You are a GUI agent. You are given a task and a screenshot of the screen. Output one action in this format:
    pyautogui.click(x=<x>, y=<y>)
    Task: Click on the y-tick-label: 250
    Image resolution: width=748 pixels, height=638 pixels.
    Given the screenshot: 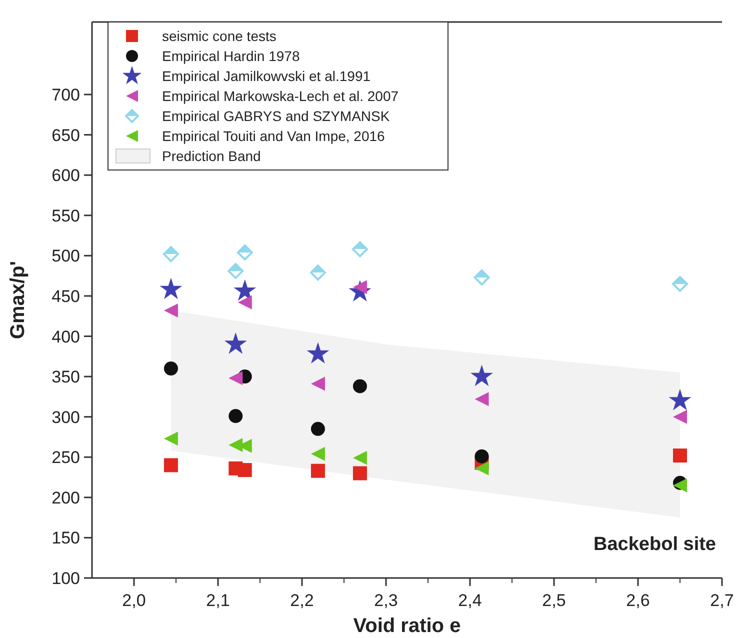 What is the action you would take?
    pyautogui.click(x=66, y=458)
    